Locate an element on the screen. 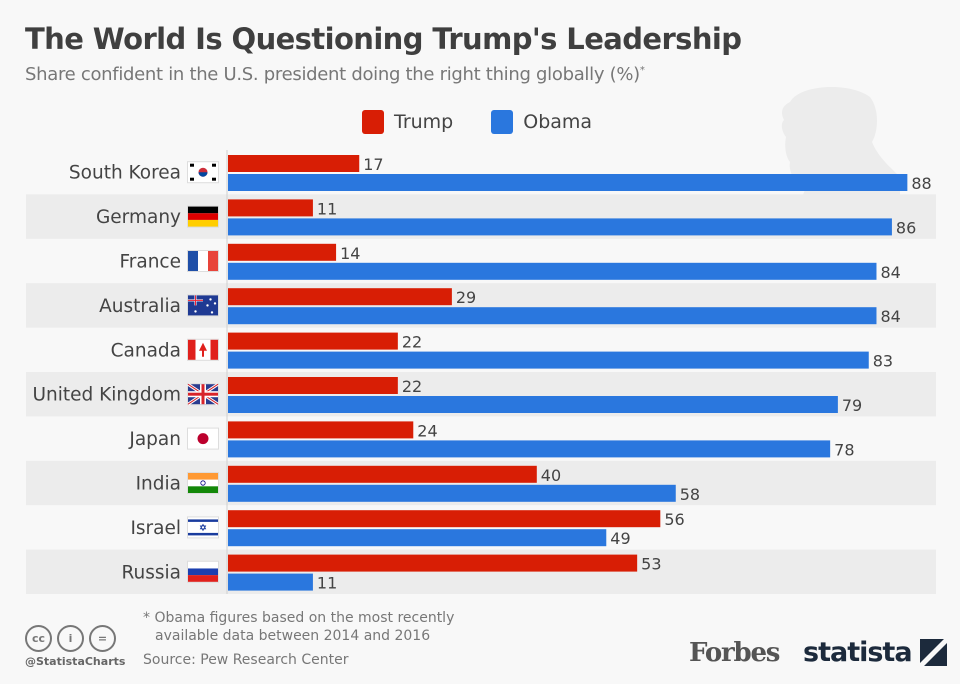 This screenshot has width=960, height=684. category-label-australia: Australia is located at coordinates (140, 306).